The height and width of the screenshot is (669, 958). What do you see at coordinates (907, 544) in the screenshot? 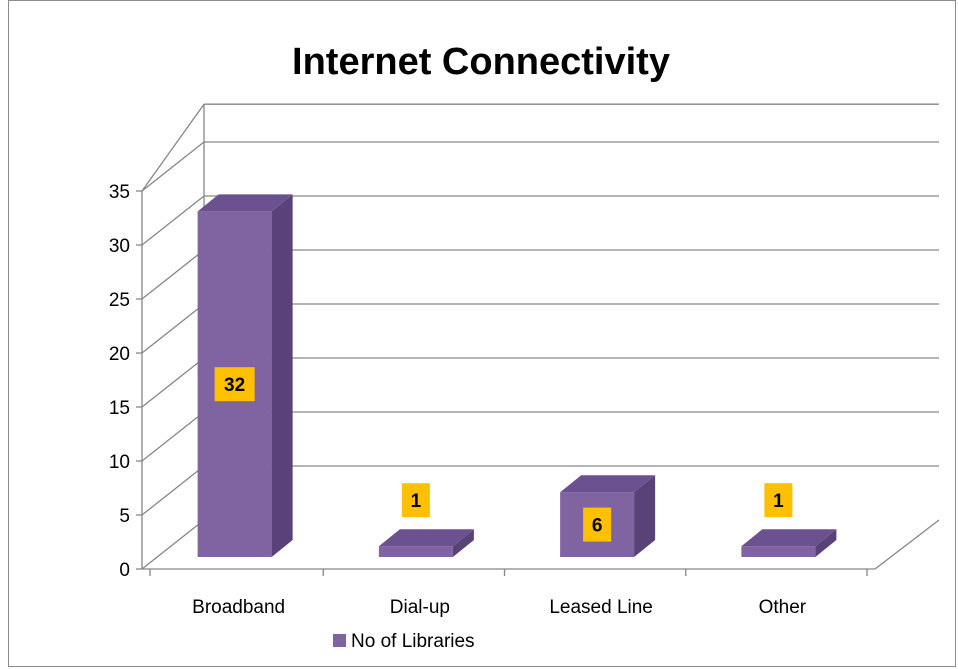
I see `floor-right-edge` at bounding box center [907, 544].